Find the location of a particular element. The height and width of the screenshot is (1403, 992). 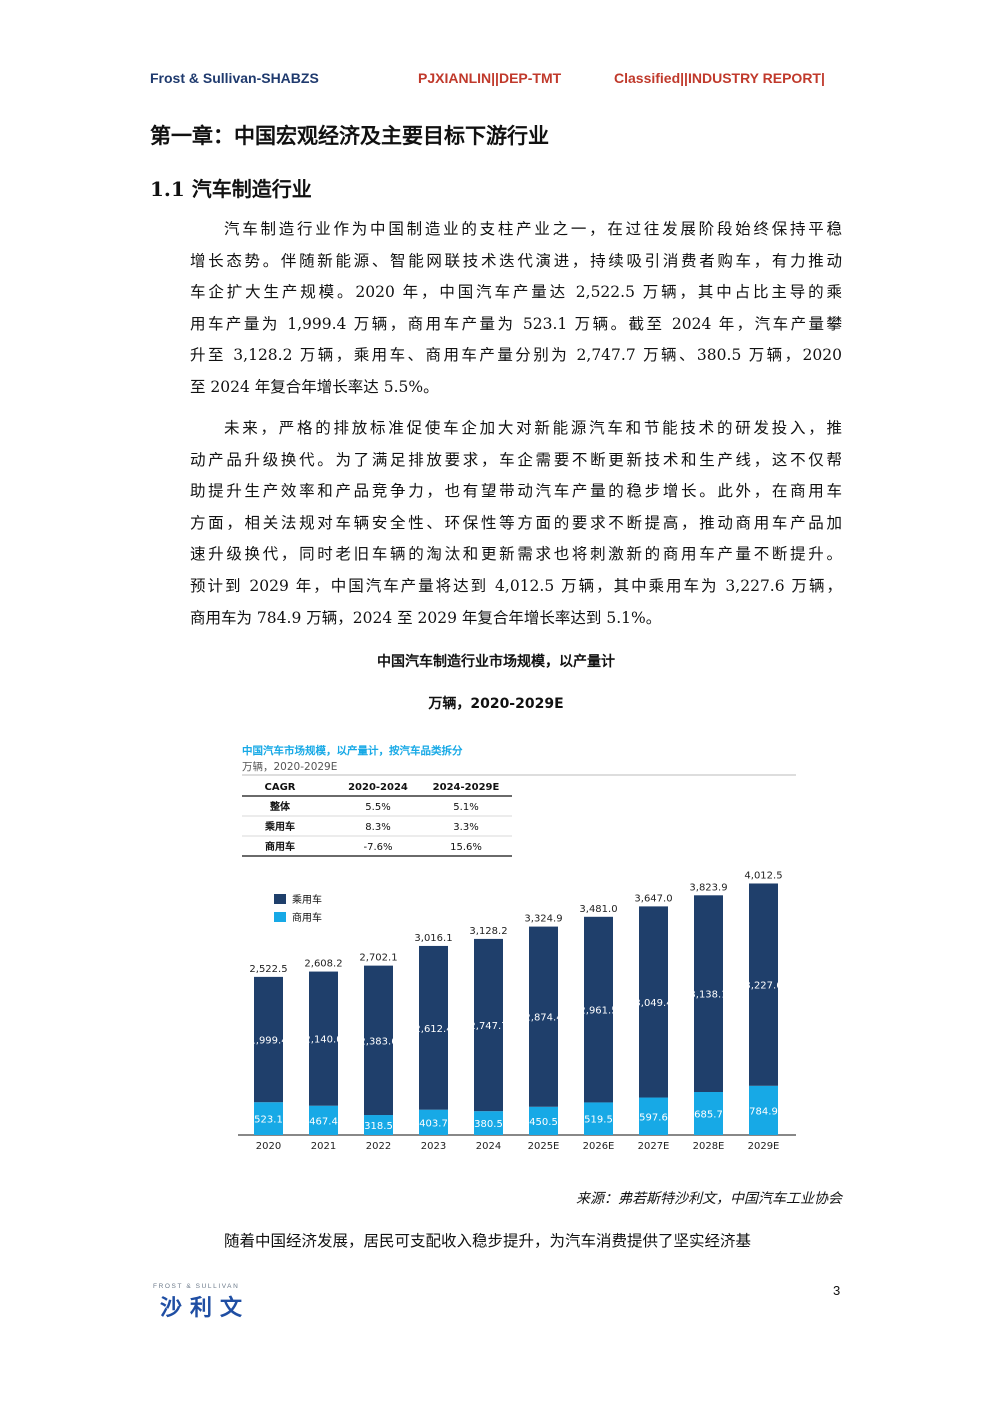

x-tick-label: 2020 is located at coordinates (268, 1146).